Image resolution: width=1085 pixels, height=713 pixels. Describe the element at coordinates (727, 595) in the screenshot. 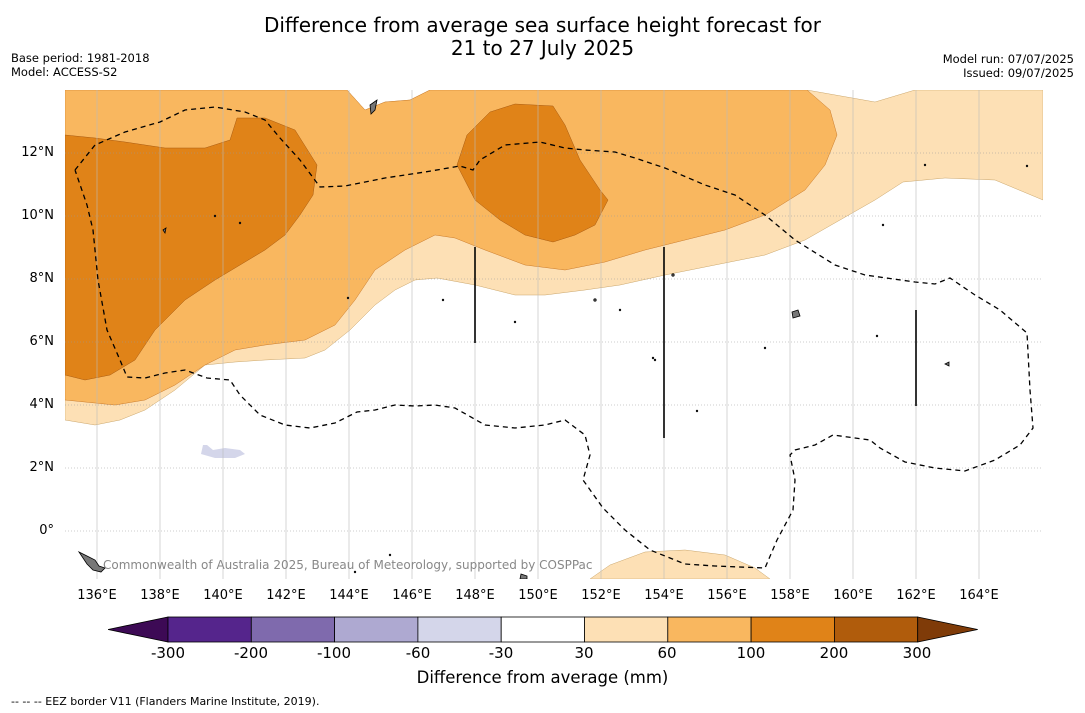

I see `lon-tick: 156°E` at that location.